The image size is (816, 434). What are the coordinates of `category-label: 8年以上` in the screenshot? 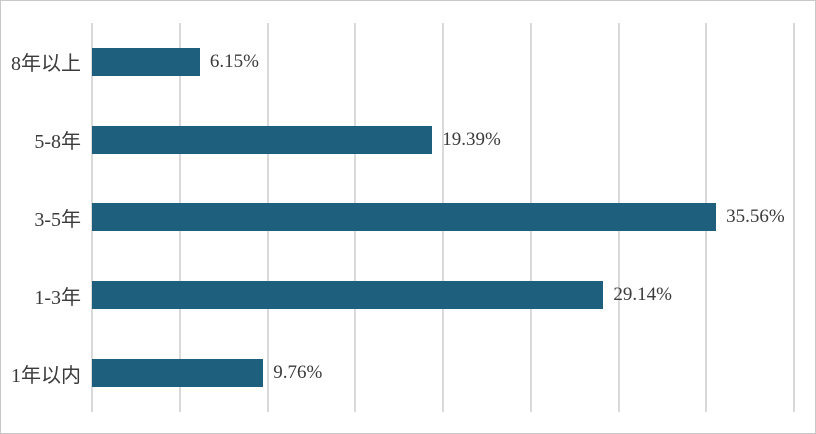 It's located at (46, 64).